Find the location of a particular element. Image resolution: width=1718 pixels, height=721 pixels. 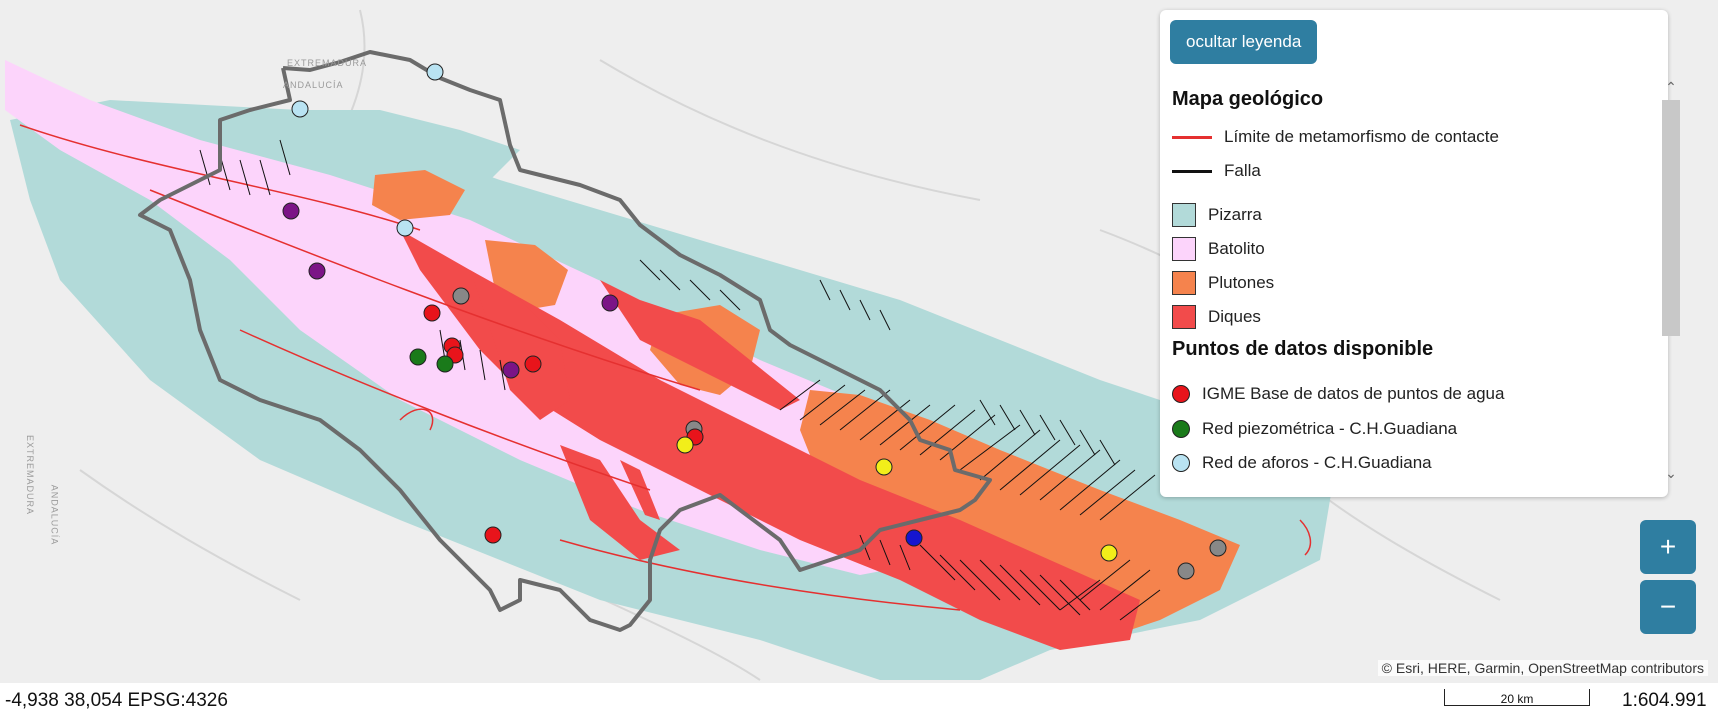

scale-bar is located at coordinates (1517, 697).